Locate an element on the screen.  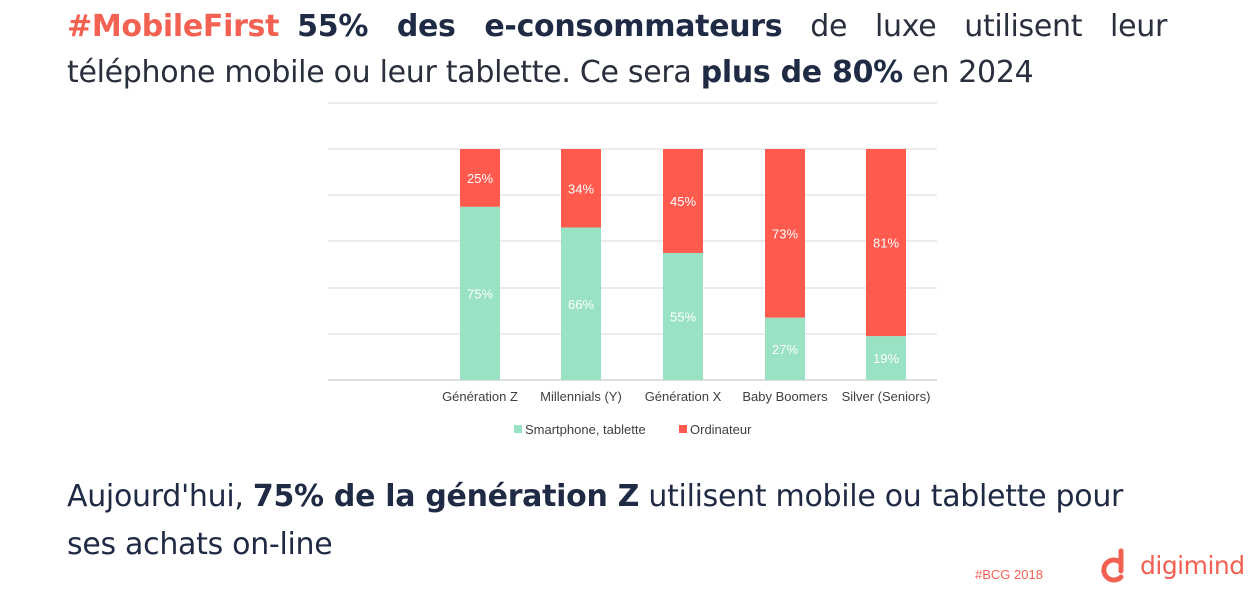
headline-bold-stat: 55% des e-consommateurs is located at coordinates (540, 26).